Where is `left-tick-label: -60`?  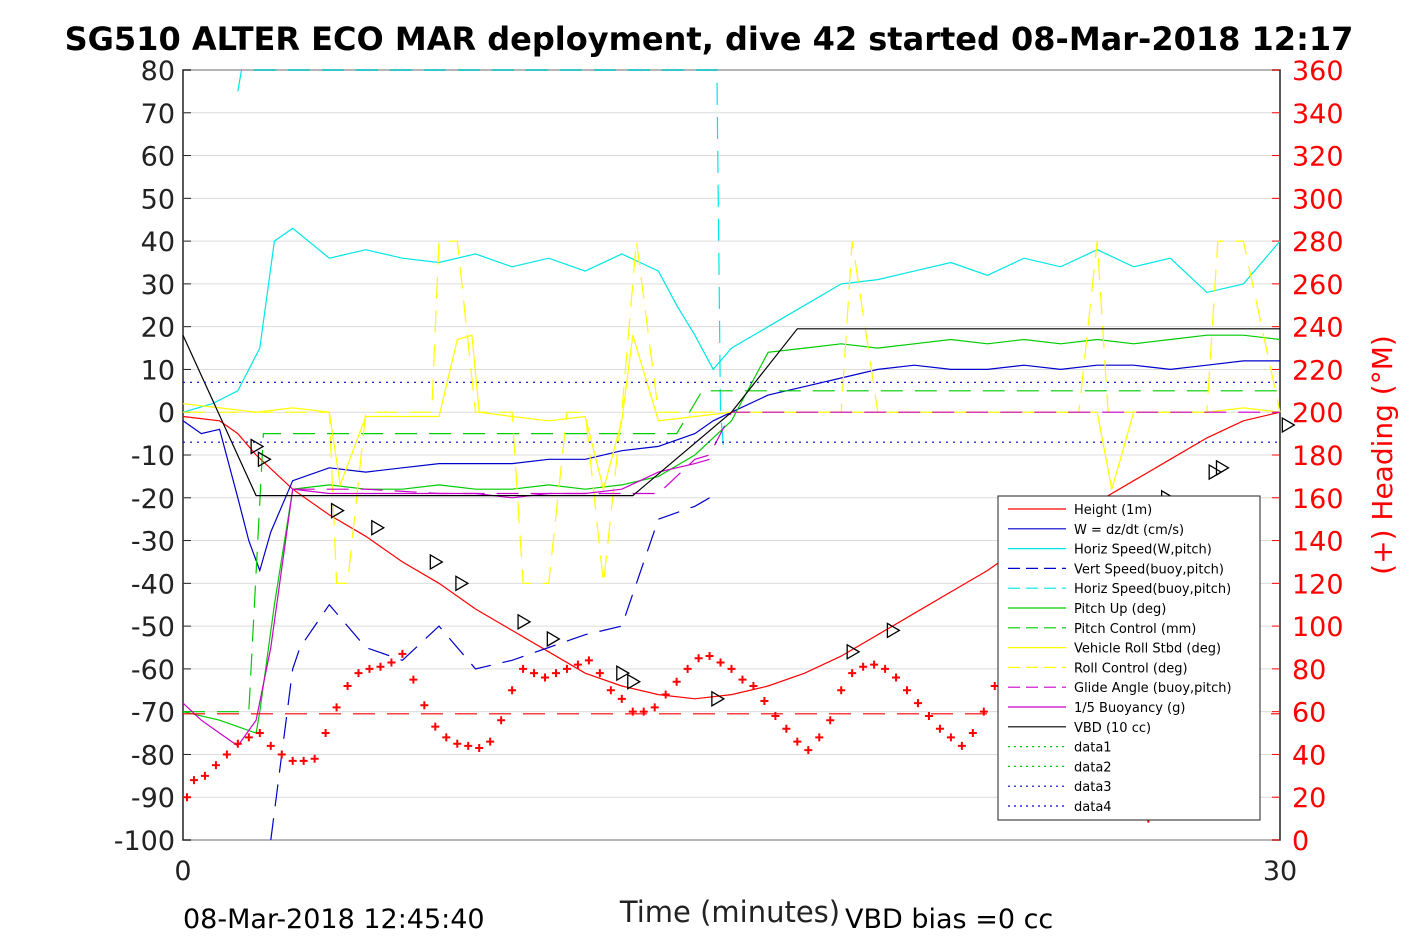
left-tick-label: -60 is located at coordinates (153, 670).